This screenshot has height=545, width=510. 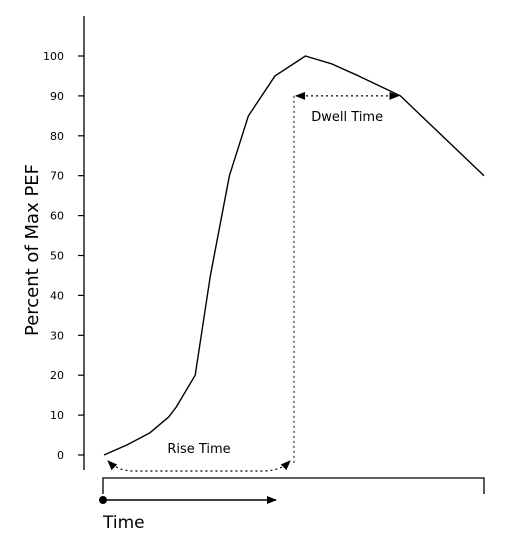 What do you see at coordinates (57, 96) in the screenshot?
I see `y-tick-label: 90` at bounding box center [57, 96].